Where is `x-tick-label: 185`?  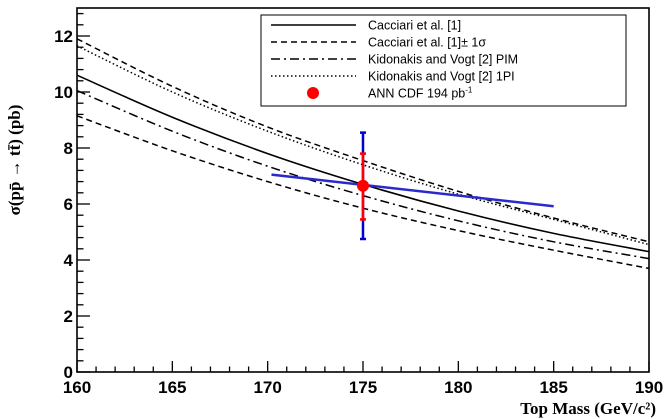 x-tick-label: 185 is located at coordinates (553, 387).